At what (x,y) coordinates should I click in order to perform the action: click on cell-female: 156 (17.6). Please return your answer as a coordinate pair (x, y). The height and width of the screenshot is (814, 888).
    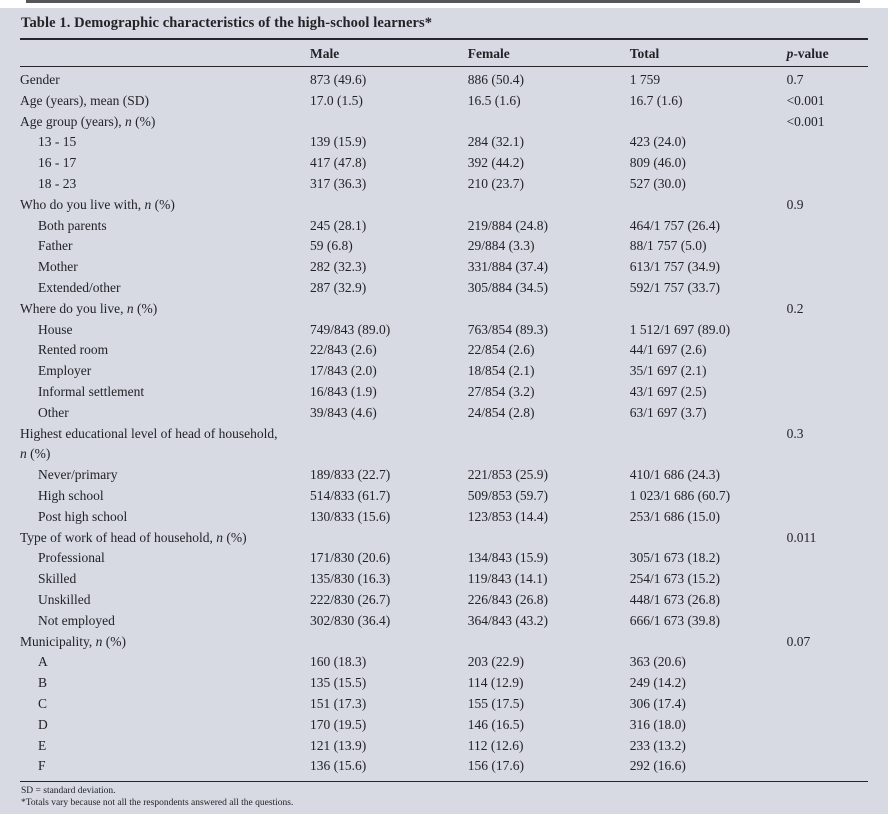
    Looking at the image, I should click on (495, 766).